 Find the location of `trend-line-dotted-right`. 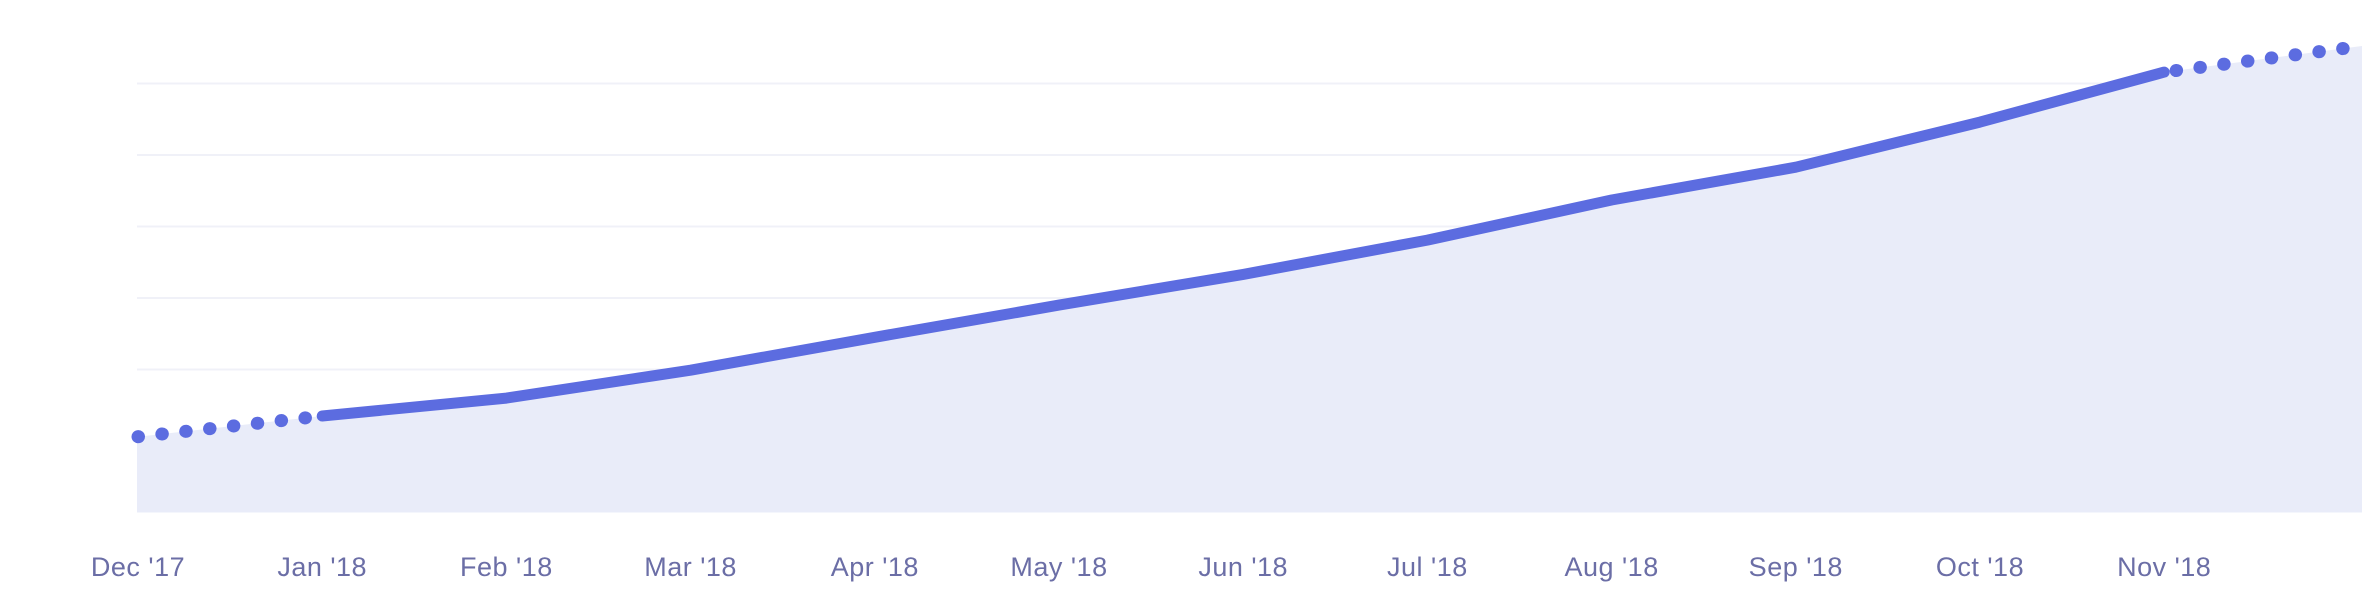

trend-line-dotted-right is located at coordinates (2256, 60).